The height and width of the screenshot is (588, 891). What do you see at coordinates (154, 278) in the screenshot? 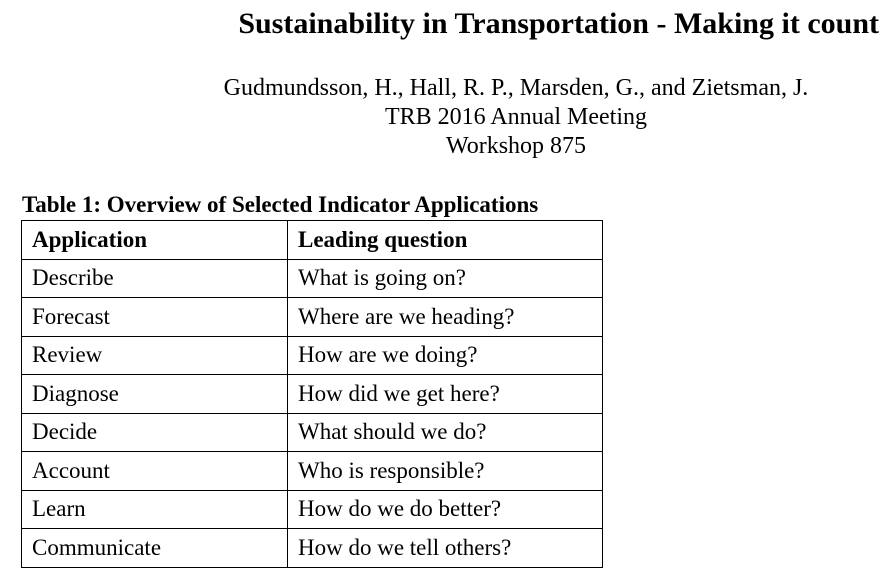
I see `application-cell: Describe` at bounding box center [154, 278].